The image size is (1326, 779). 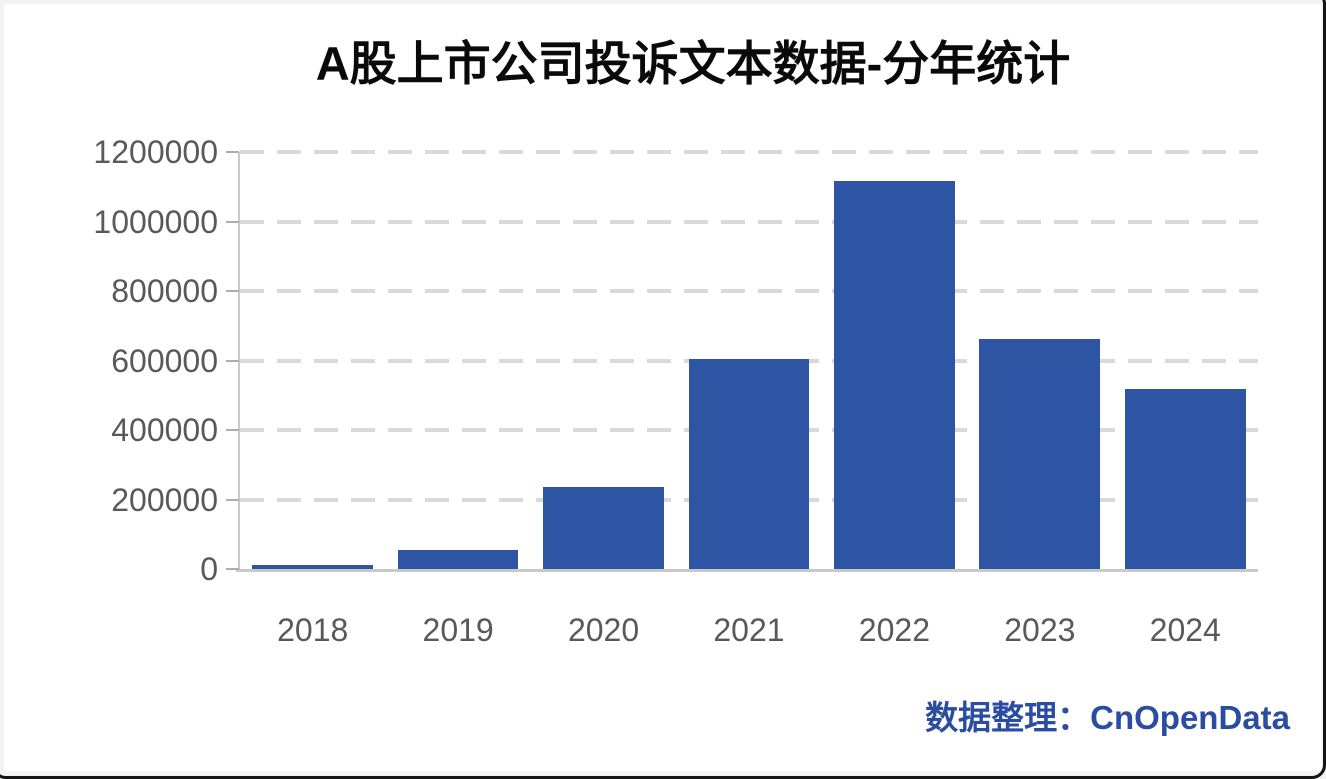 What do you see at coordinates (124, 389) in the screenshot?
I see `y-axis-labels: 0 200000 400000 600000 800000 1000000 1200000` at bounding box center [124, 389].